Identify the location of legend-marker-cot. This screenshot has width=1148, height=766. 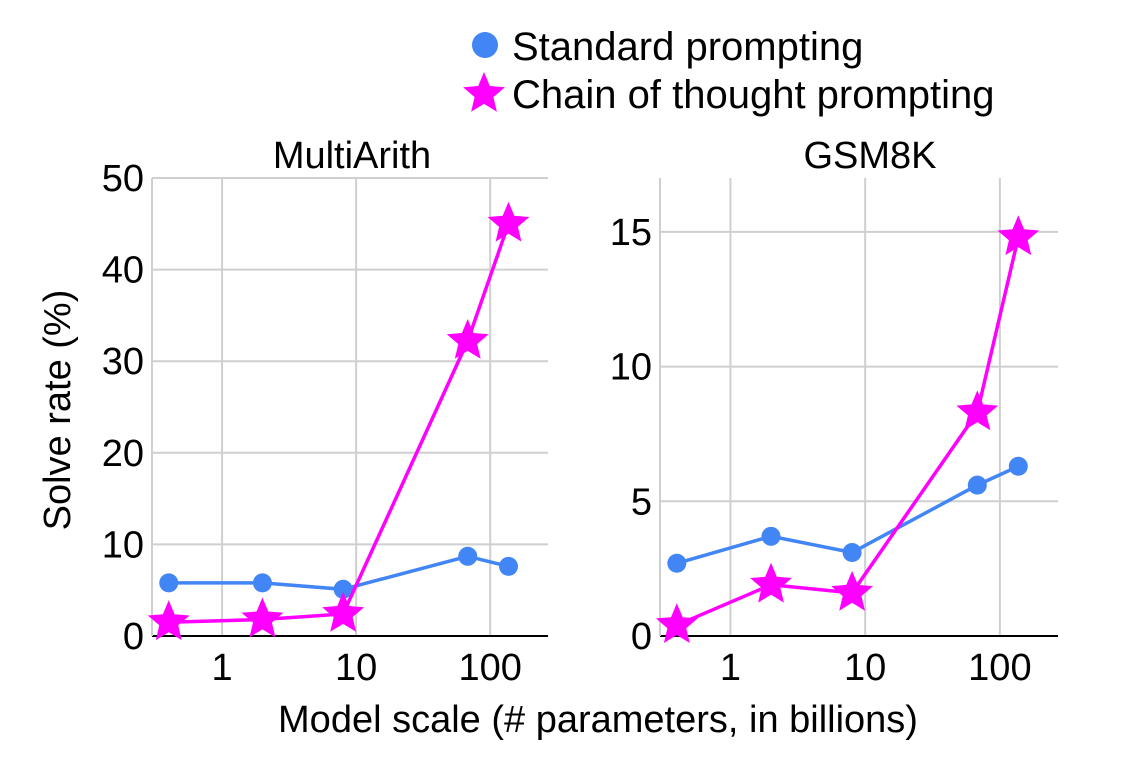
(484, 92).